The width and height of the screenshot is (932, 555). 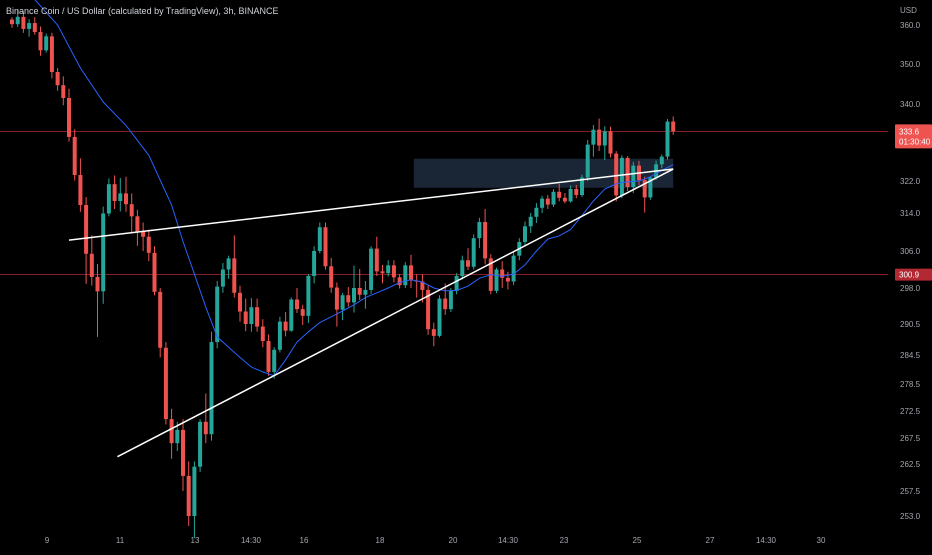 What do you see at coordinates (564, 540) in the screenshot?
I see `x-tick-label: 23` at bounding box center [564, 540].